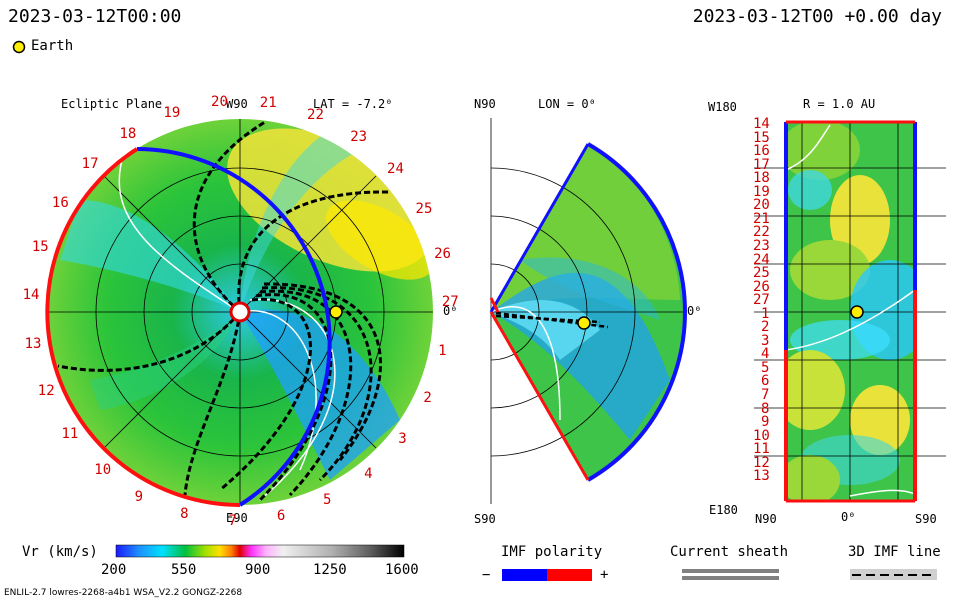 The height and width of the screenshot is (600, 960). Describe the element at coordinates (893, 574) in the screenshot. I see `imf-line-swatch-bg` at that location.